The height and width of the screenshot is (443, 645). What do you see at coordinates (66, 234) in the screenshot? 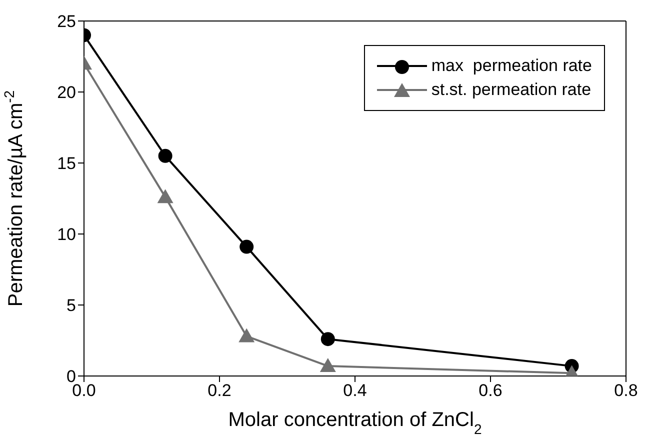
I see `y-tick-label: 10` at bounding box center [66, 234].